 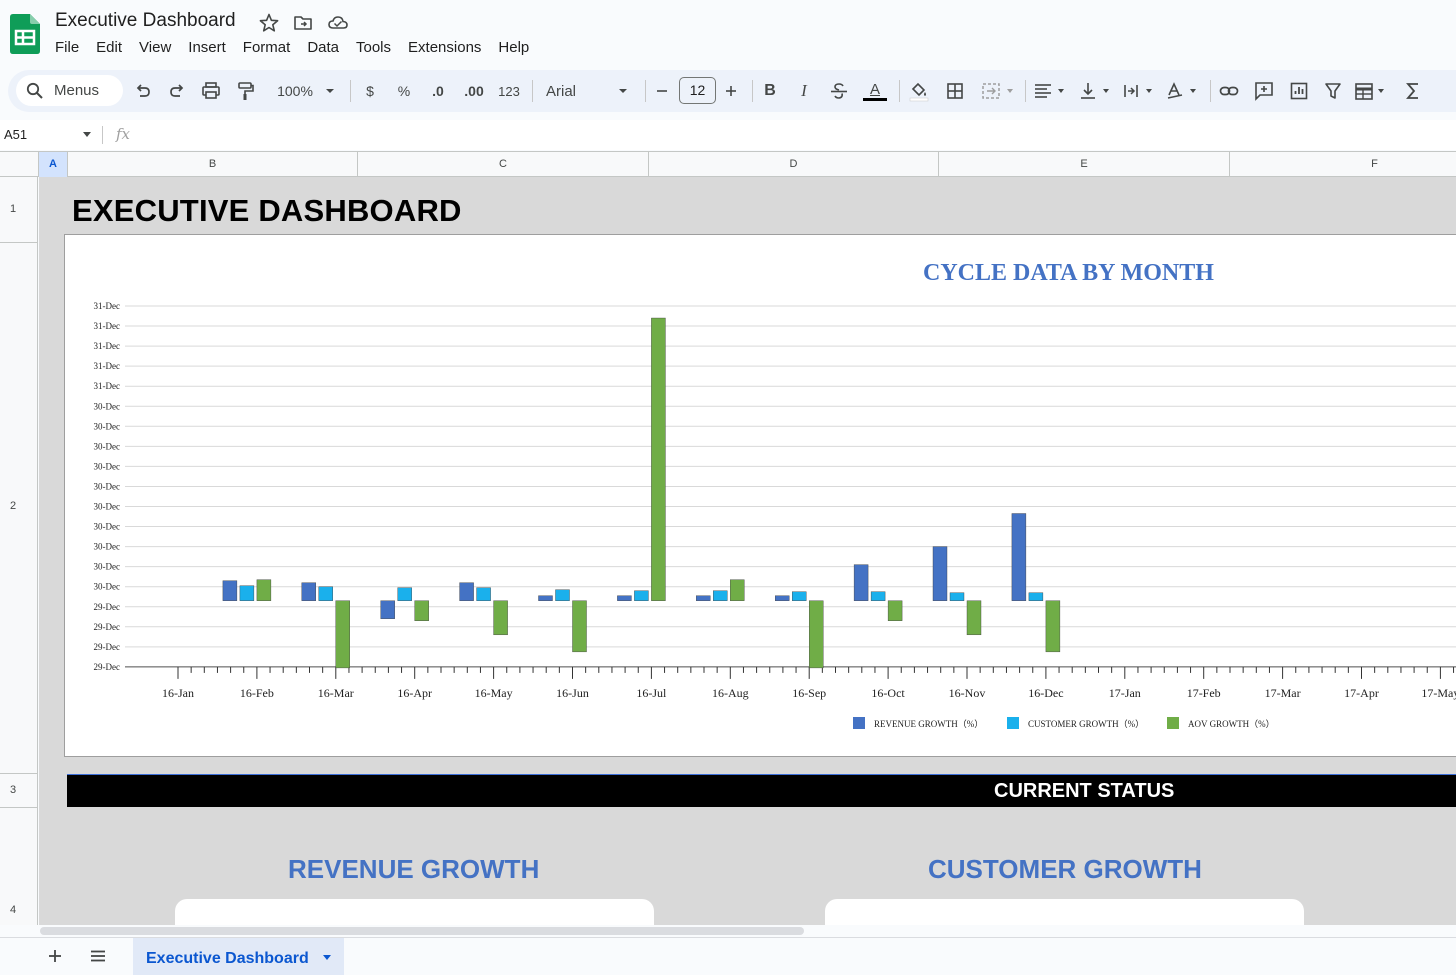 I want to click on print-button, so click(x=211, y=91).